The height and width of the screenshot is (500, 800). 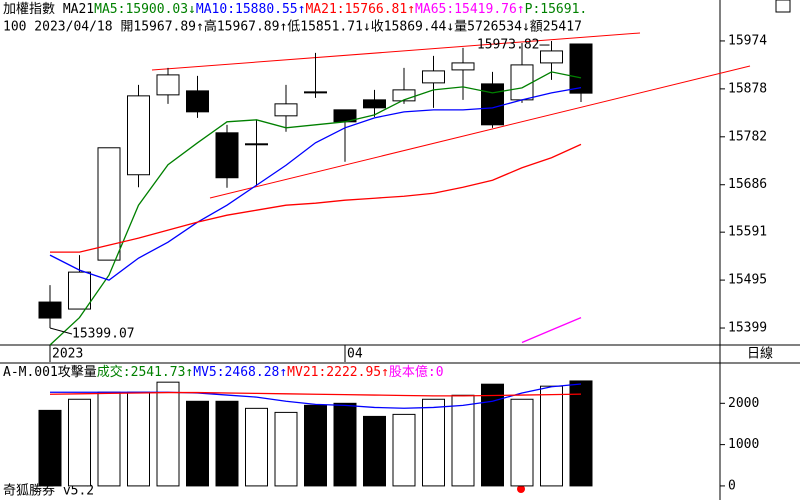 I want to click on x-tick-label: 2023, so click(x=67, y=354).